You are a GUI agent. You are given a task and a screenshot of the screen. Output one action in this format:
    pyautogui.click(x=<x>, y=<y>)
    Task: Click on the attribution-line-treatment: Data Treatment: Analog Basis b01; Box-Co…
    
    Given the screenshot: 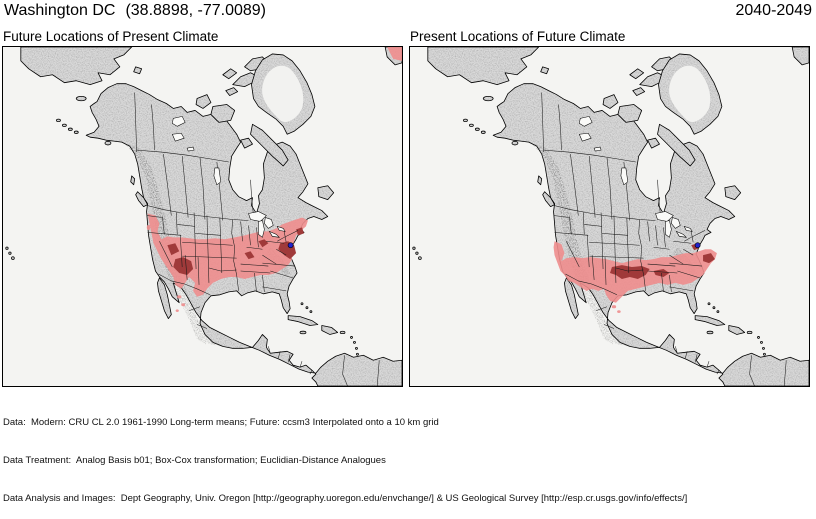 What is the action you would take?
    pyautogui.click(x=194, y=460)
    